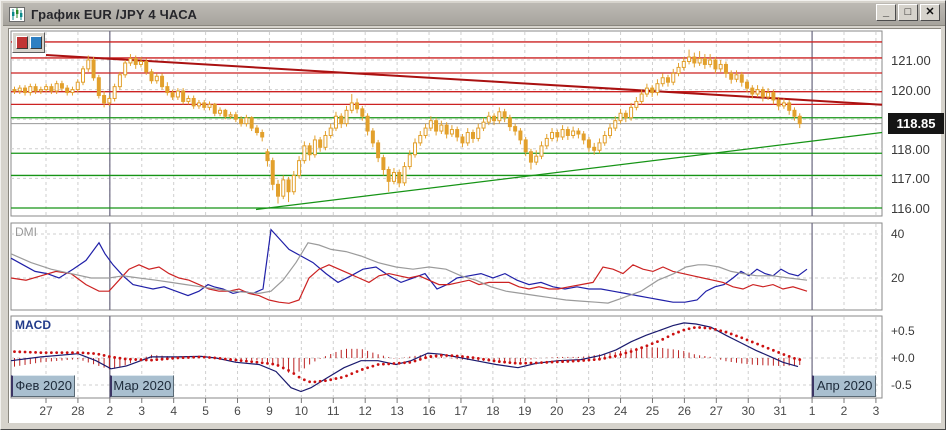  Describe the element at coordinates (908, 12) in the screenshot. I see `maximize-button: □` at that location.